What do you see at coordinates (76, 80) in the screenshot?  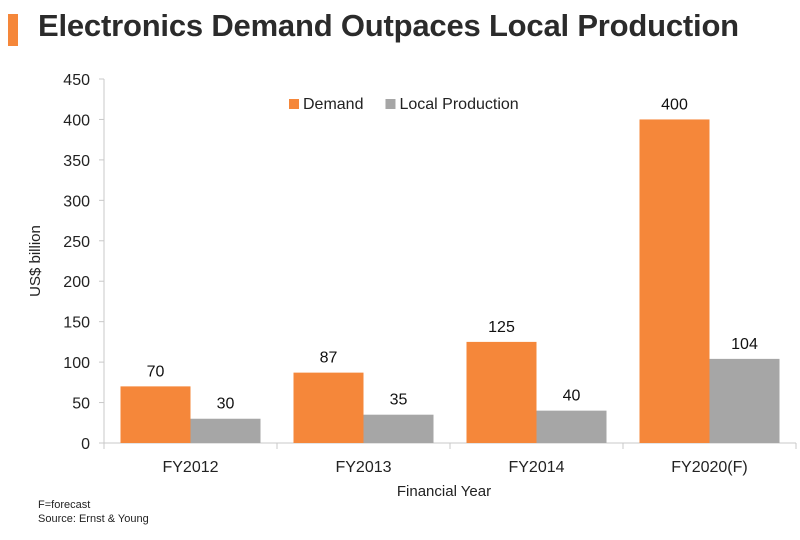 I see `y-tick-label: 450` at bounding box center [76, 80].